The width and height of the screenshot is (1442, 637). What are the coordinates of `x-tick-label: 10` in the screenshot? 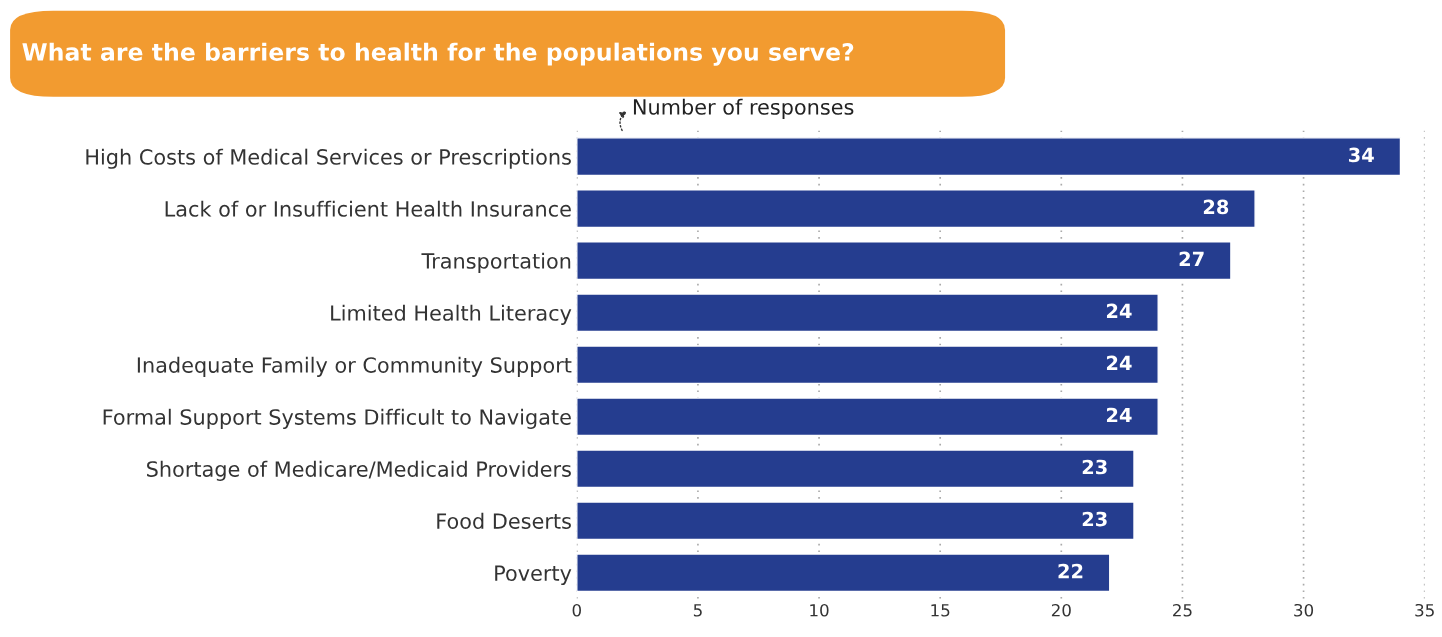 It's located at (819, 610).